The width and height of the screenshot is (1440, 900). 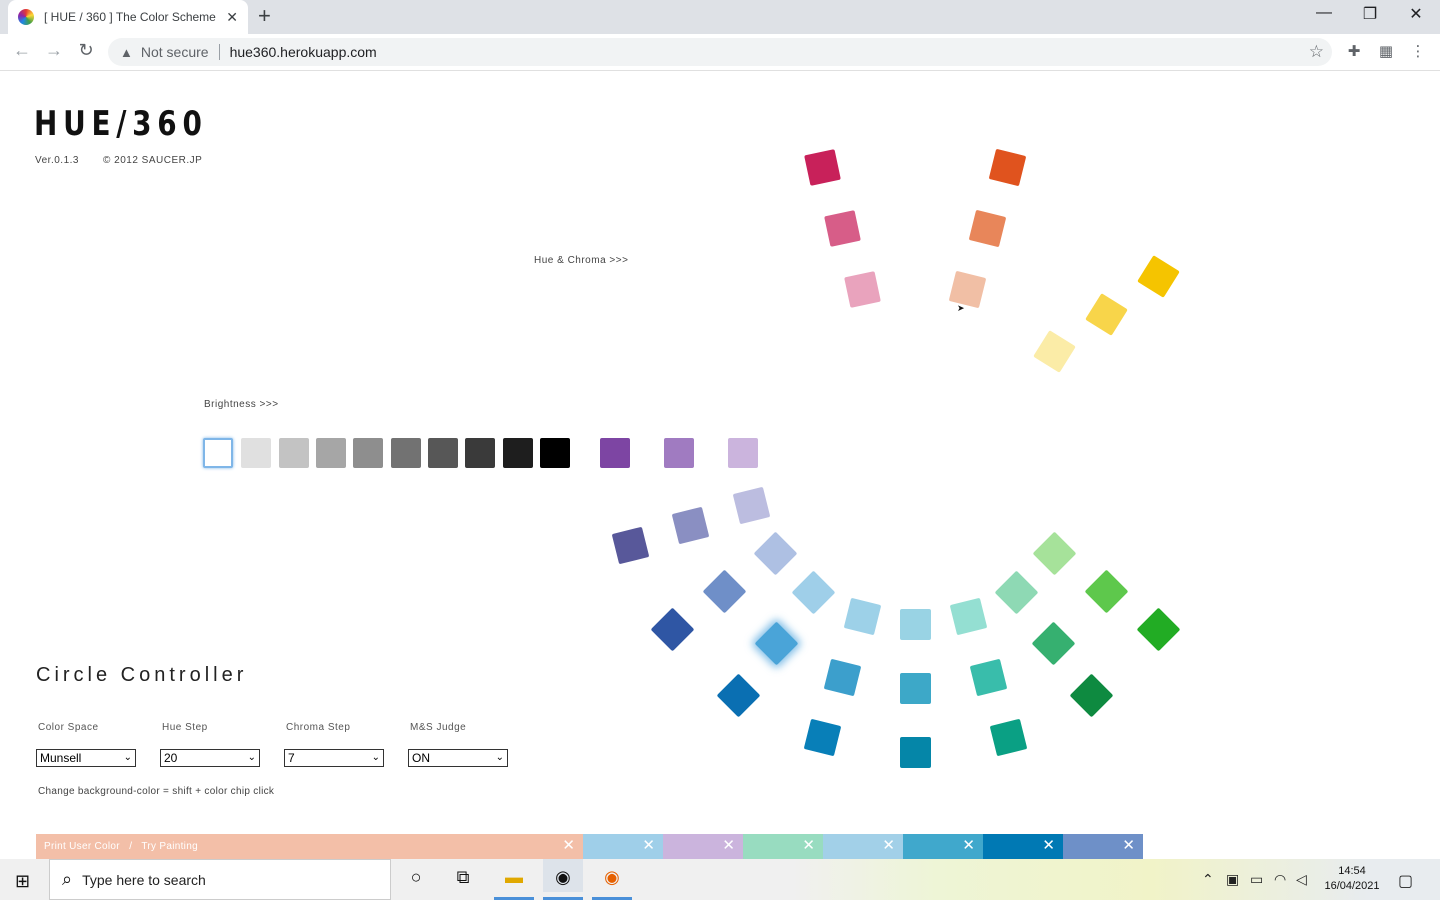 I want to click on color-space-select: Munsell ⌄, so click(x=86, y=758).